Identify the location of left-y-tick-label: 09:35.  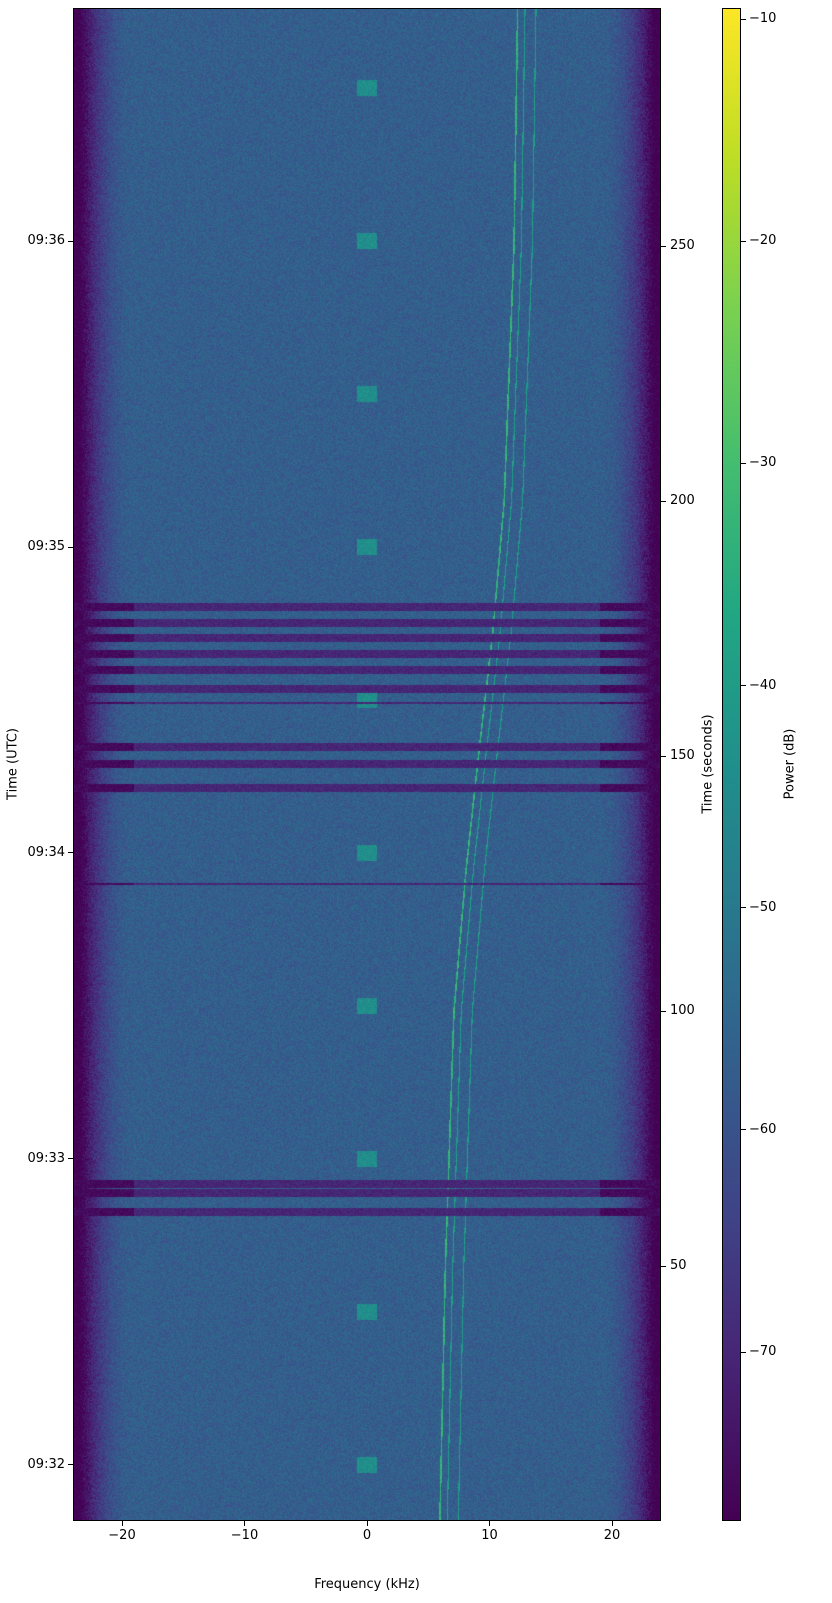
(46, 546).